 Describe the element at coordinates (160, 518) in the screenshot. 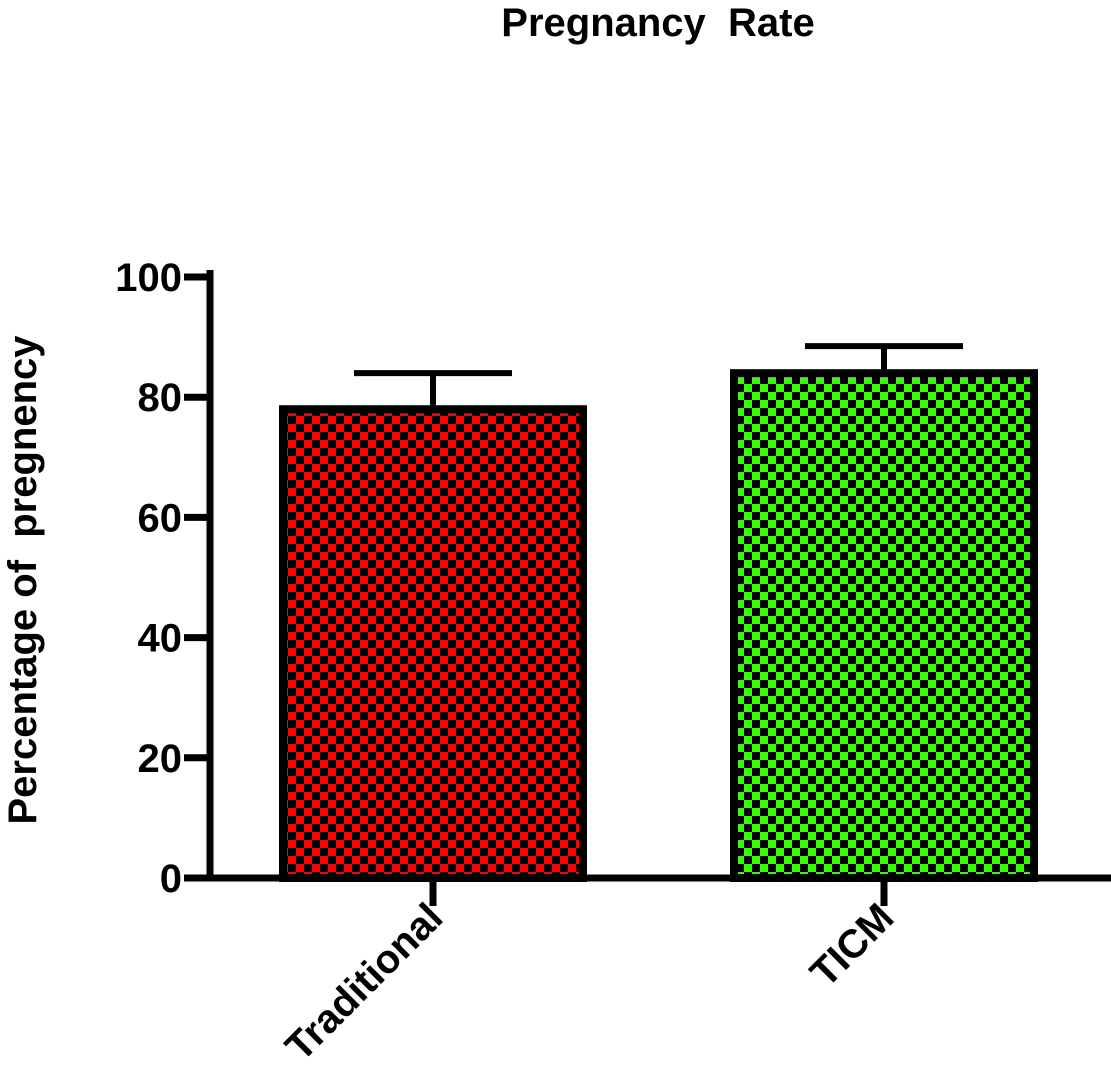

I see `y-tick-label: 60` at that location.